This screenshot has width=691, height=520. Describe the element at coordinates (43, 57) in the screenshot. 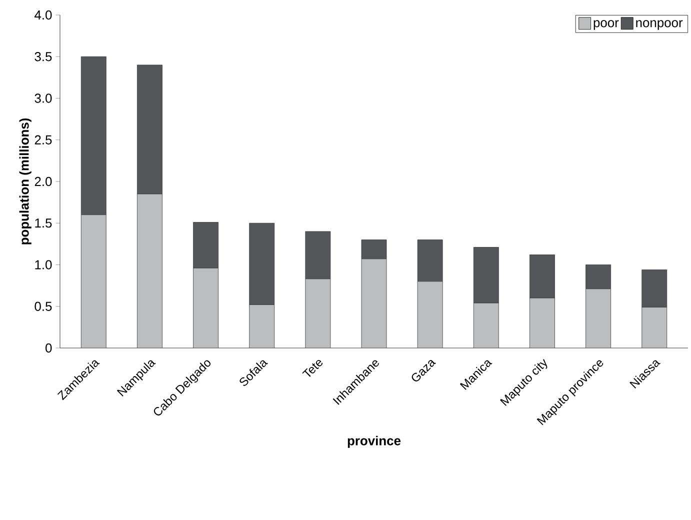

I see `y-tick-label: 3.5` at that location.